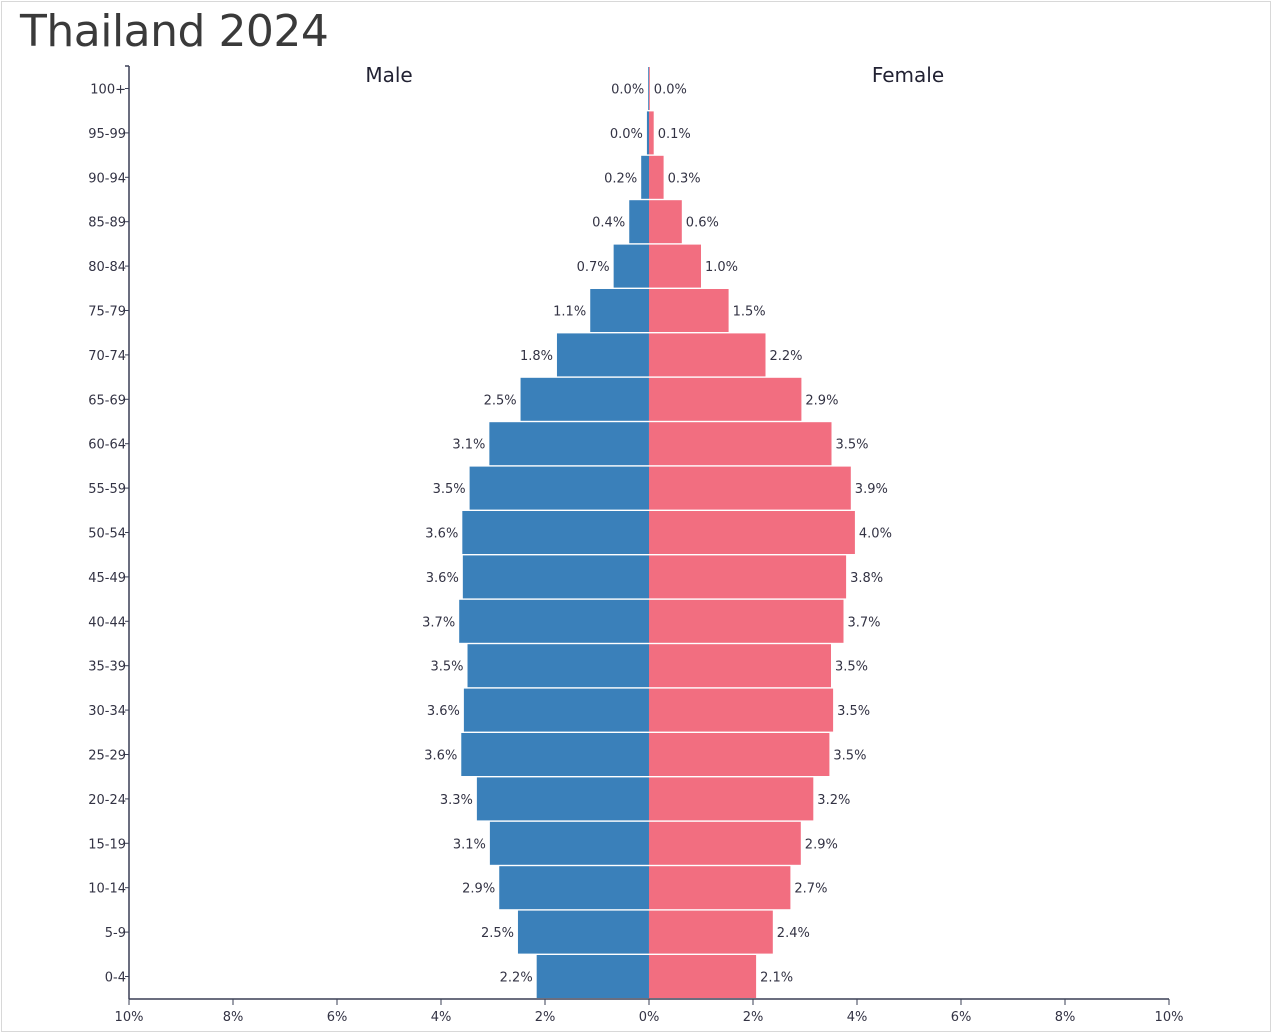 This screenshot has height=1035, width=1274. I want to click on data-label-male-age-40-44: 3.7%, so click(438, 622).